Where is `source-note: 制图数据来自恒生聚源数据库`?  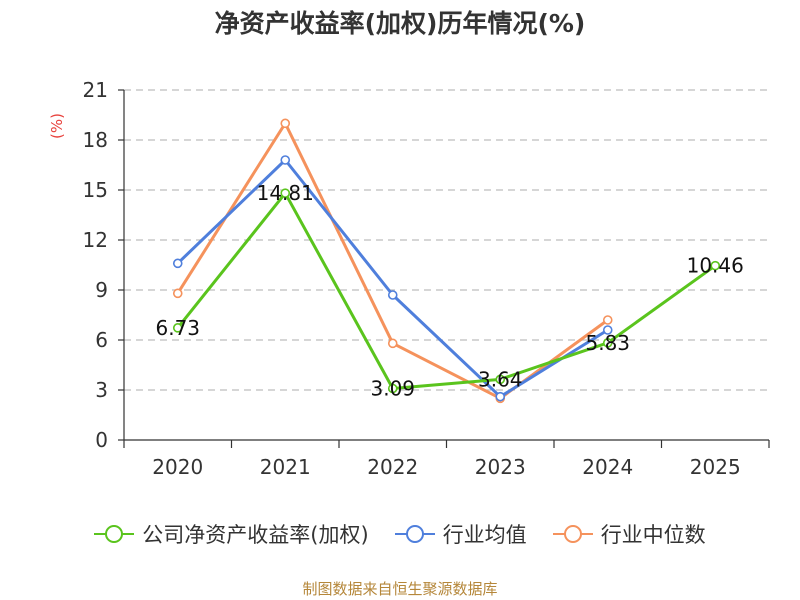
source-note: 制图数据来自恒生聚源数据库 is located at coordinates (400, 589).